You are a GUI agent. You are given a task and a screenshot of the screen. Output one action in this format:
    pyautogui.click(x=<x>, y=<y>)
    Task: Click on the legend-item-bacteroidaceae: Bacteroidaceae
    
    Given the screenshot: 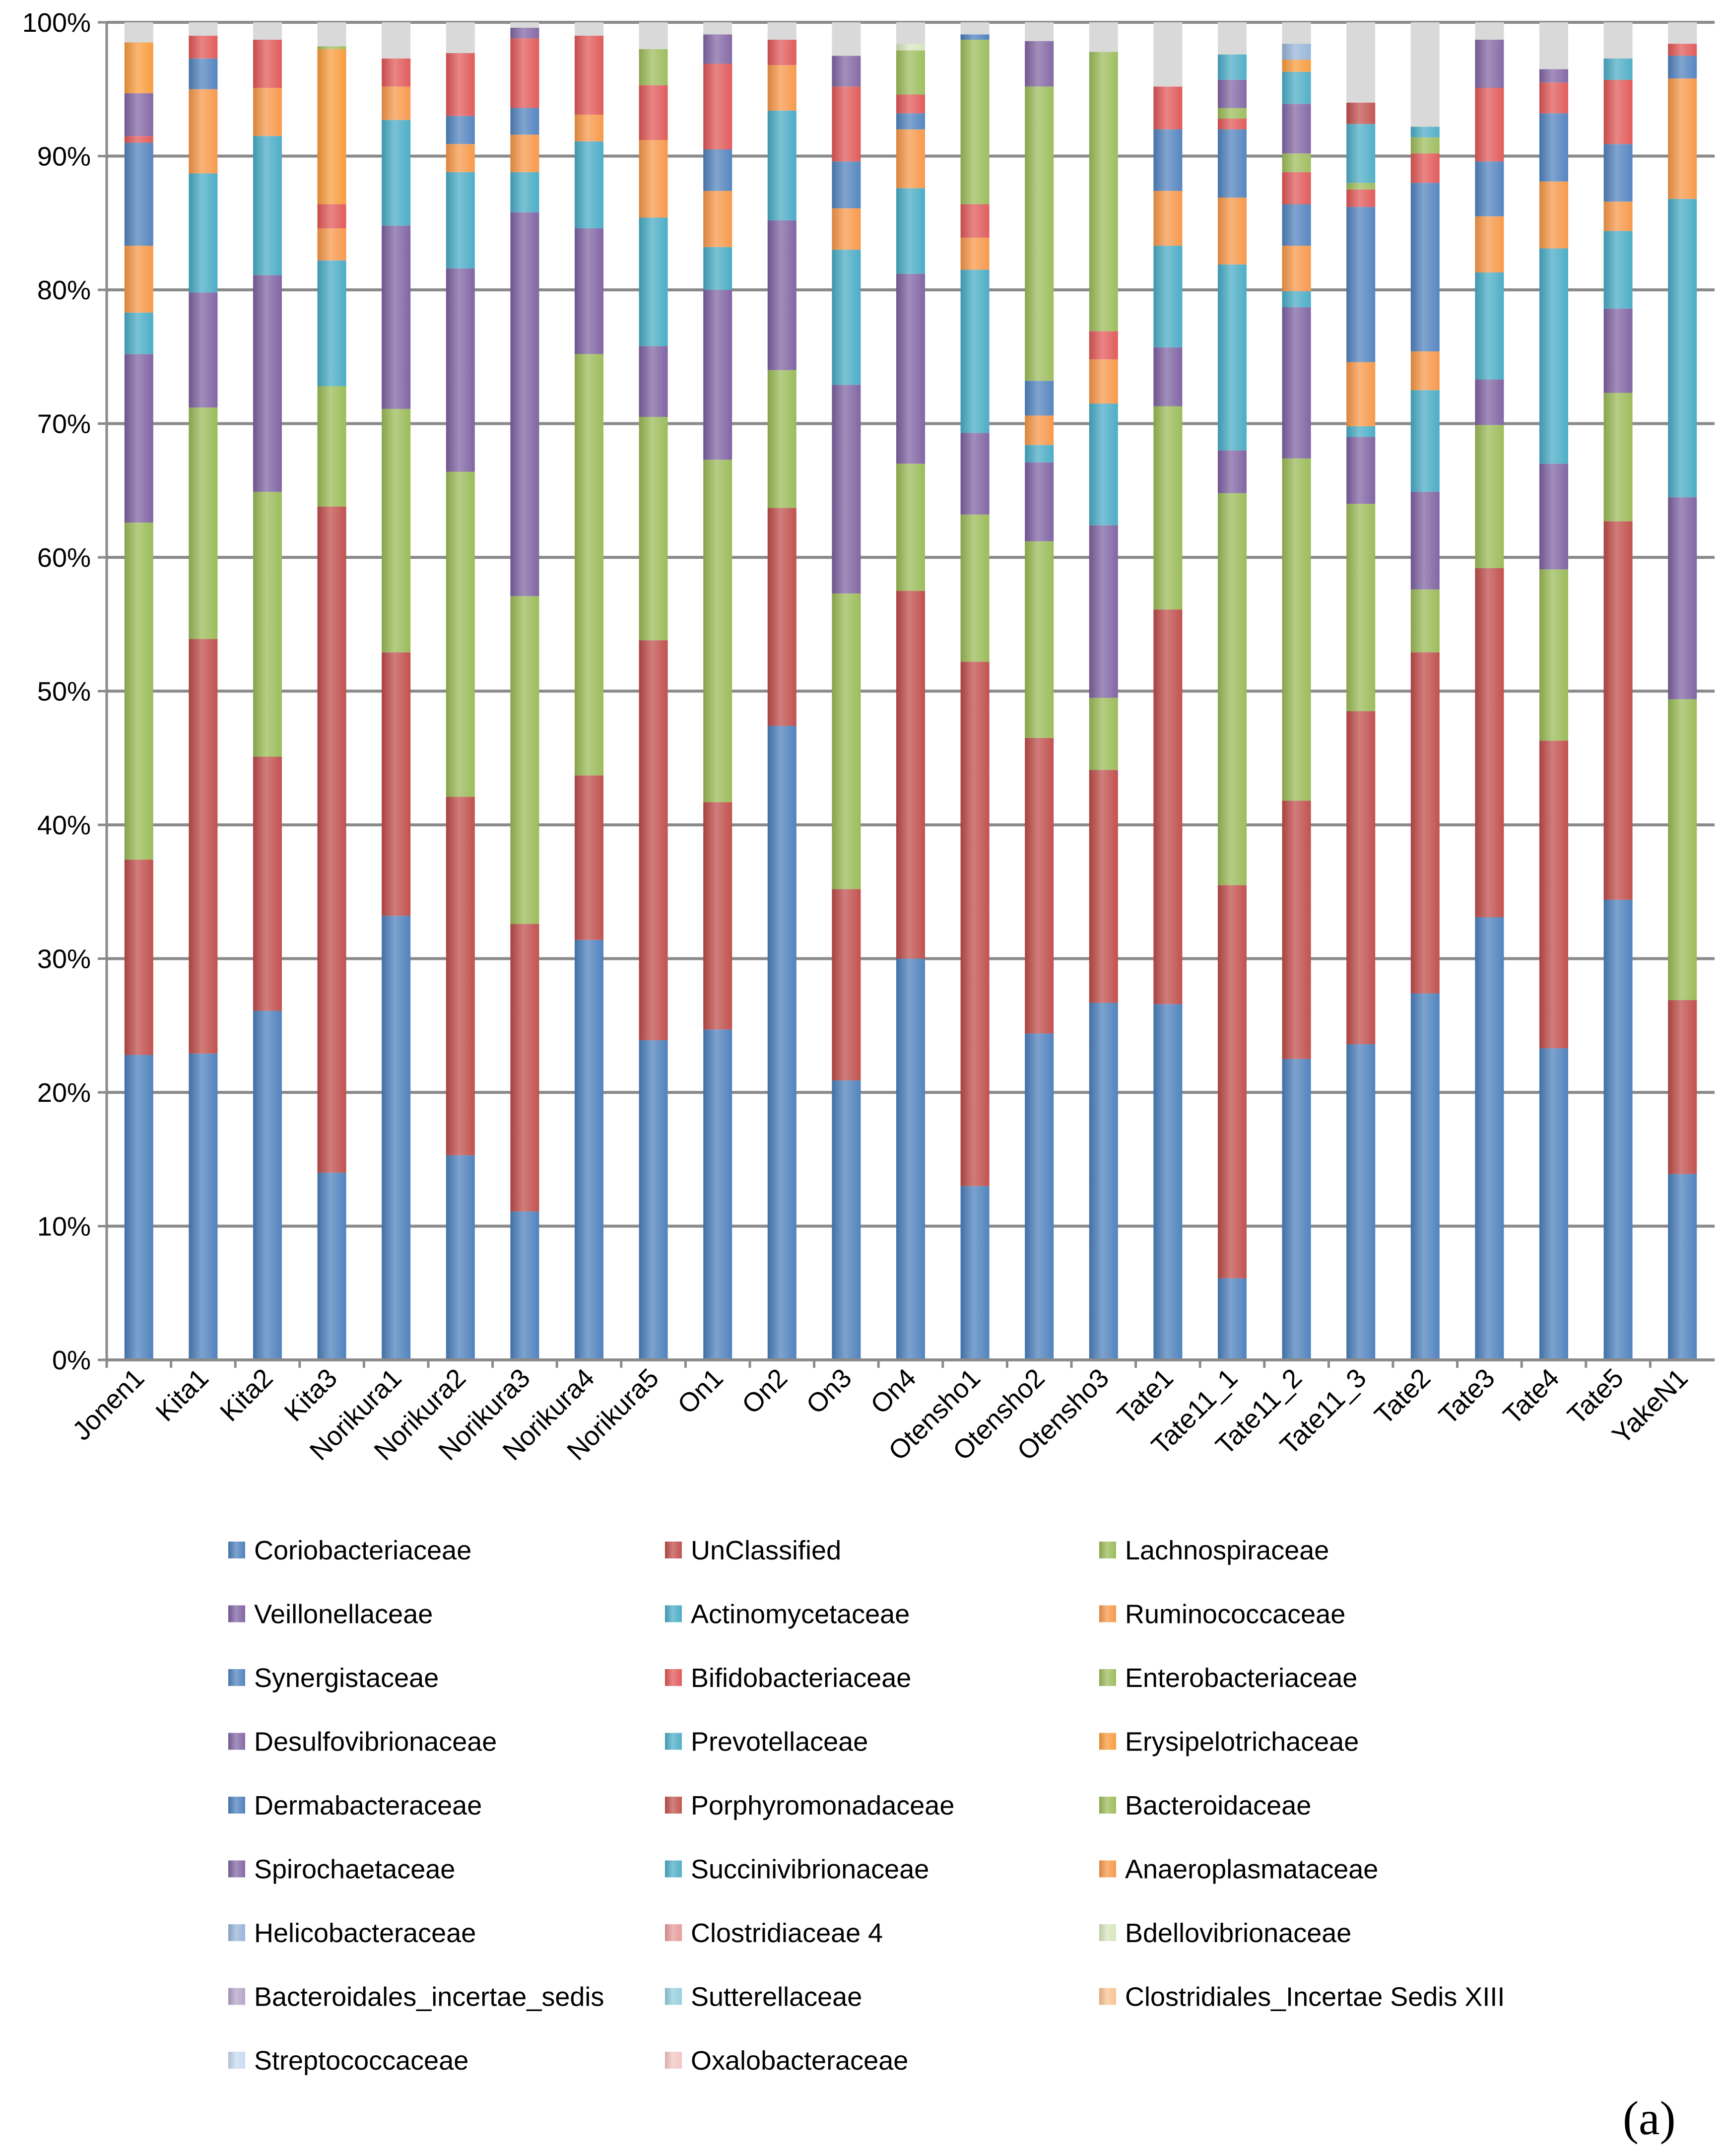 What is the action you would take?
    pyautogui.click(x=1205, y=1805)
    